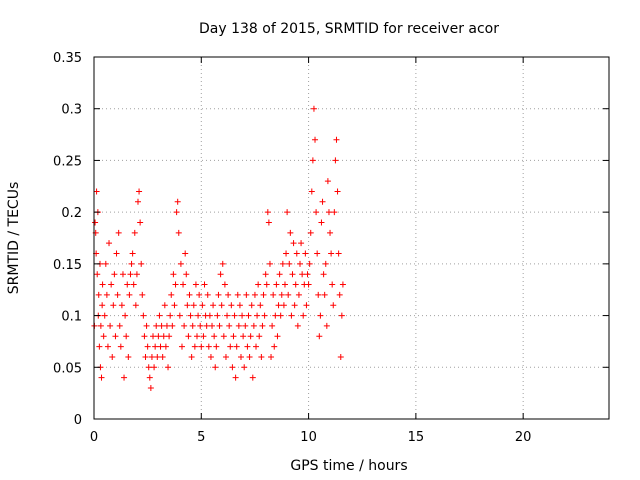 Image resolution: width=640 pixels, height=480 pixels. What do you see at coordinates (201, 437) in the screenshot?
I see `x-tick-label: 5` at bounding box center [201, 437].